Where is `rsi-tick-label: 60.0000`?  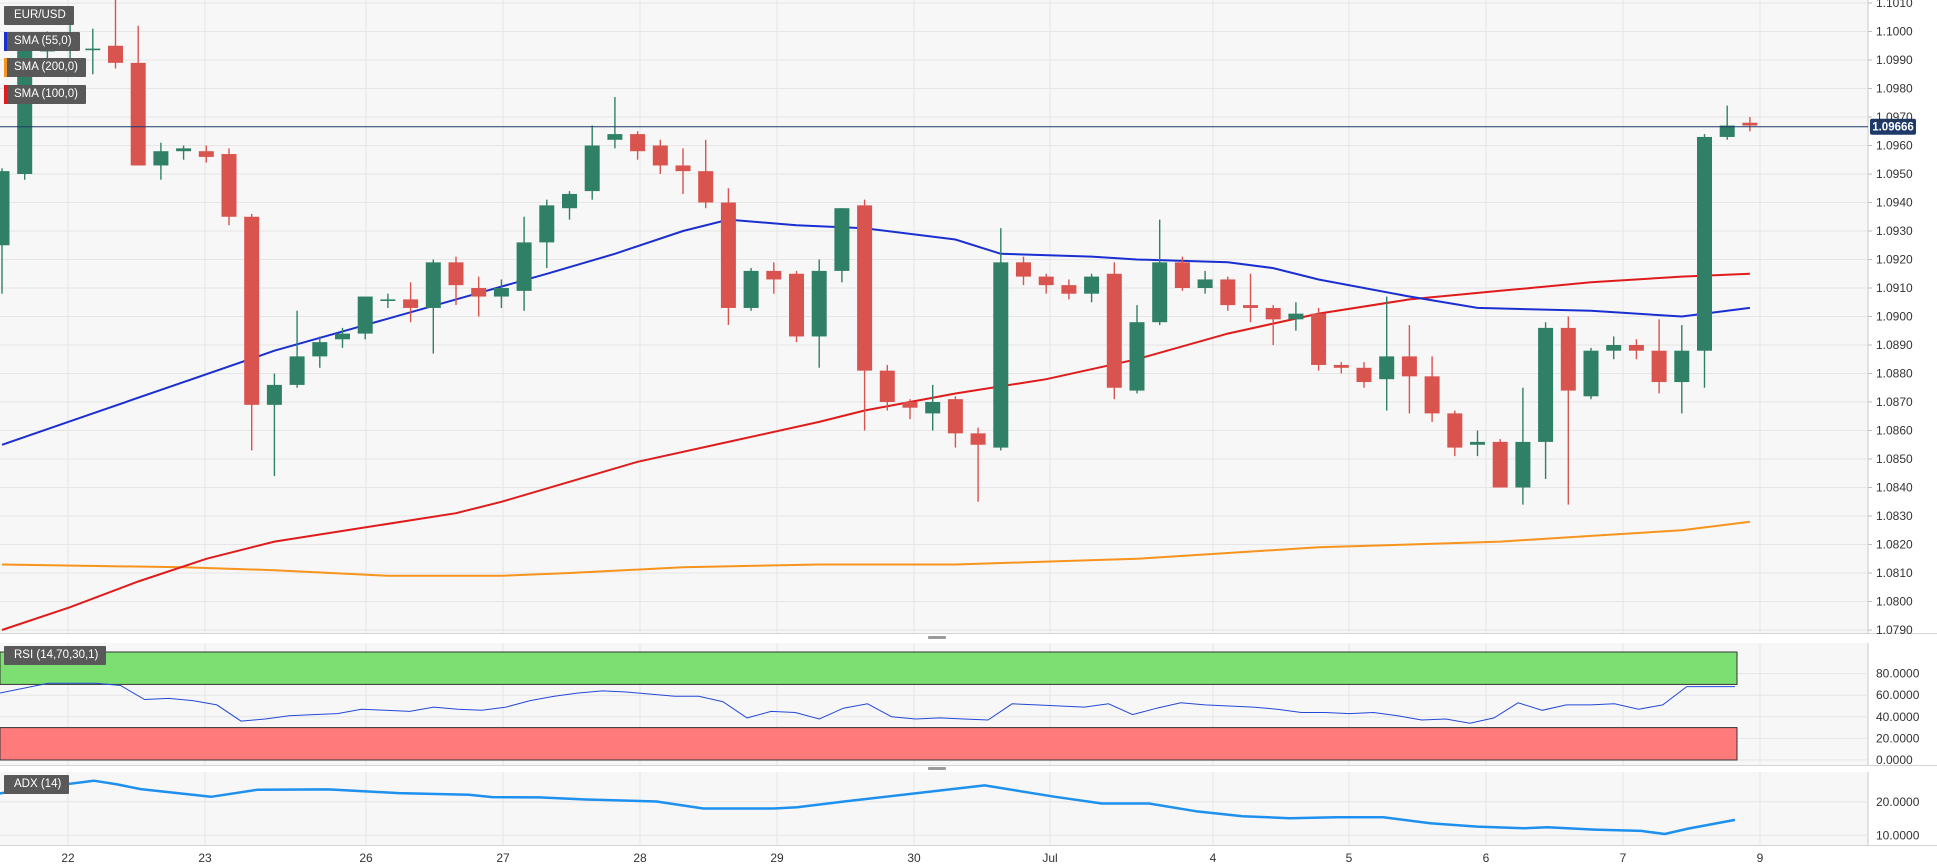 rsi-tick-label: 60.0000 is located at coordinates (1898, 695).